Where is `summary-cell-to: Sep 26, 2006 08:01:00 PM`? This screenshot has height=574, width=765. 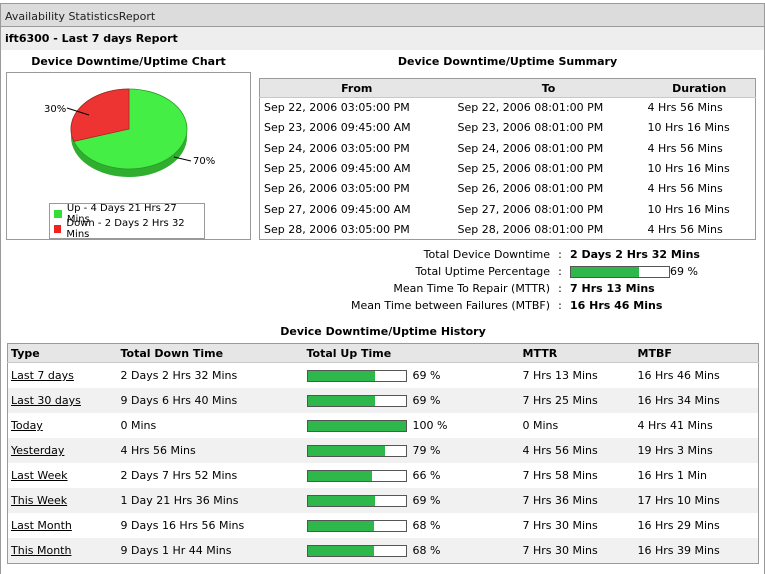 summary-cell-to: Sep 26, 2006 08:01:00 PM is located at coordinates (530, 189).